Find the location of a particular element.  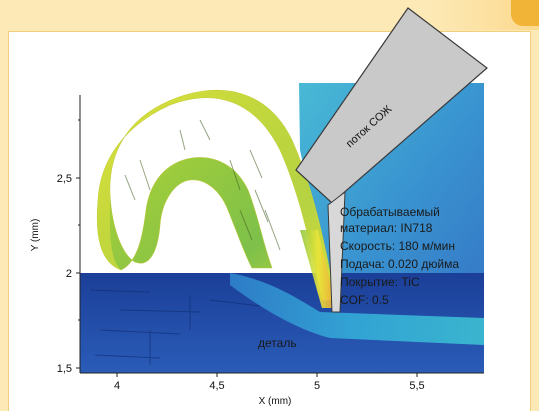

workpiece-grain-lines is located at coordinates (175, 327).